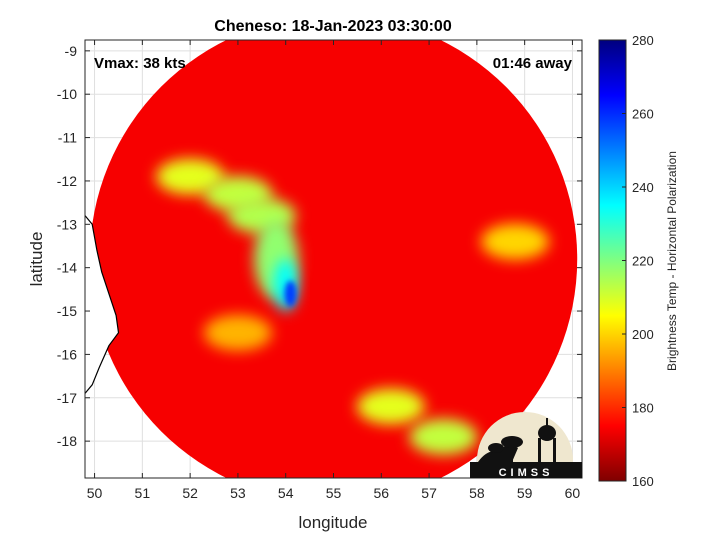 The image size is (720, 540). What do you see at coordinates (190, 493) in the screenshot?
I see `x-tick-label: 52` at bounding box center [190, 493].